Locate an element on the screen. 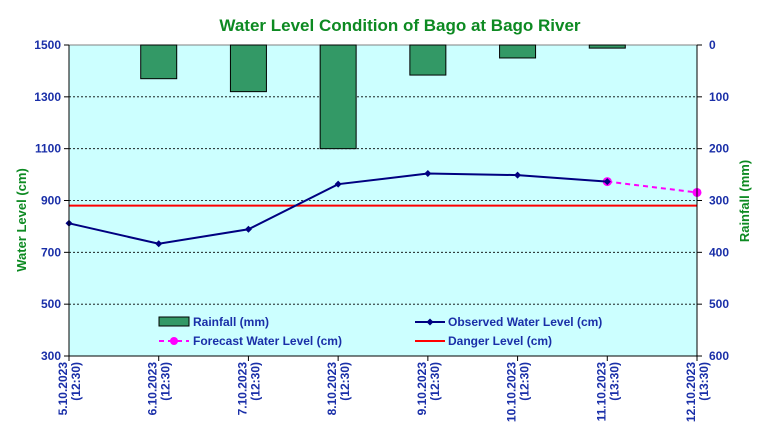 Image resolution: width=761 pixels, height=434 pixels. legend-rainfall-label: Rainfall (mm) is located at coordinates (231, 322).